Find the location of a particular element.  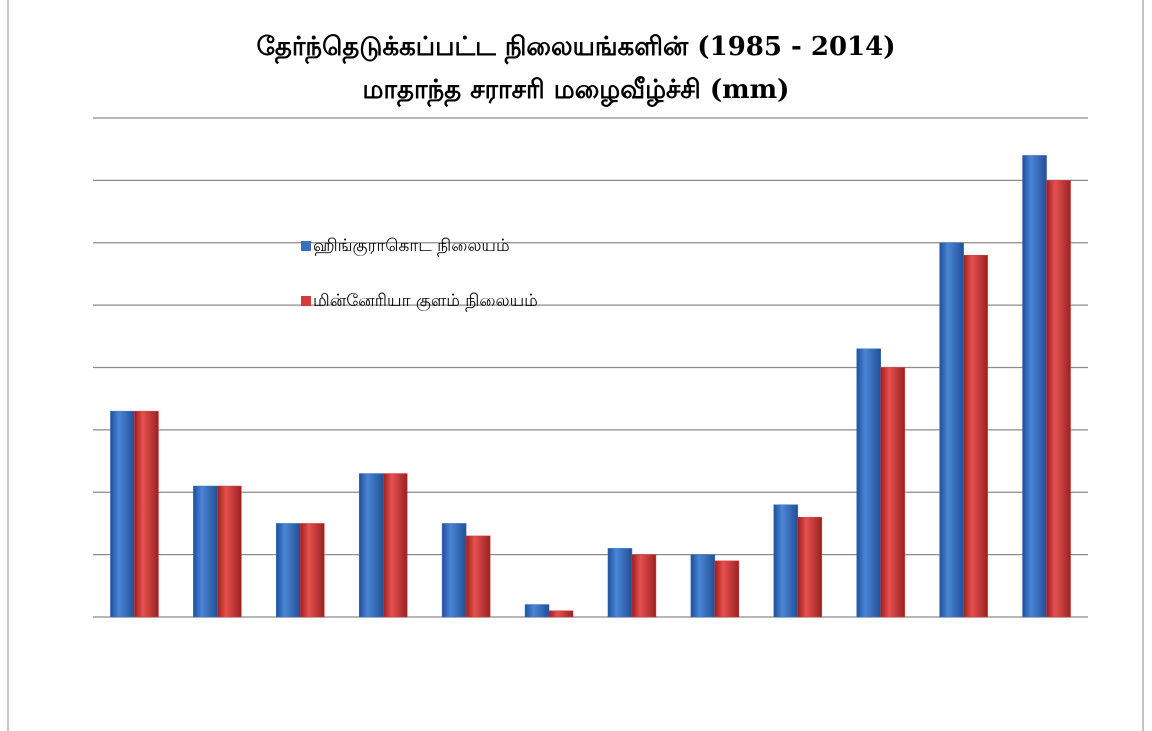

chart-title: மாதாந்த சராசரி மழைவீழ்ச்சி (mm) is located at coordinates (576, 91).